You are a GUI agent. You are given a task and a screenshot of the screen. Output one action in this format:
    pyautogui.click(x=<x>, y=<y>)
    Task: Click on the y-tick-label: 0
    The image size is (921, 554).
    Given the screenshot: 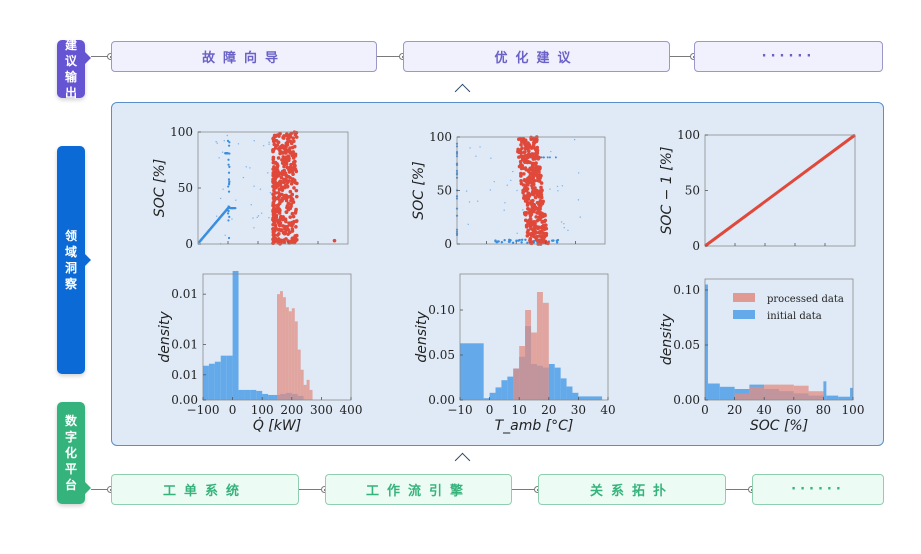 What is the action you would take?
    pyautogui.click(x=448, y=244)
    